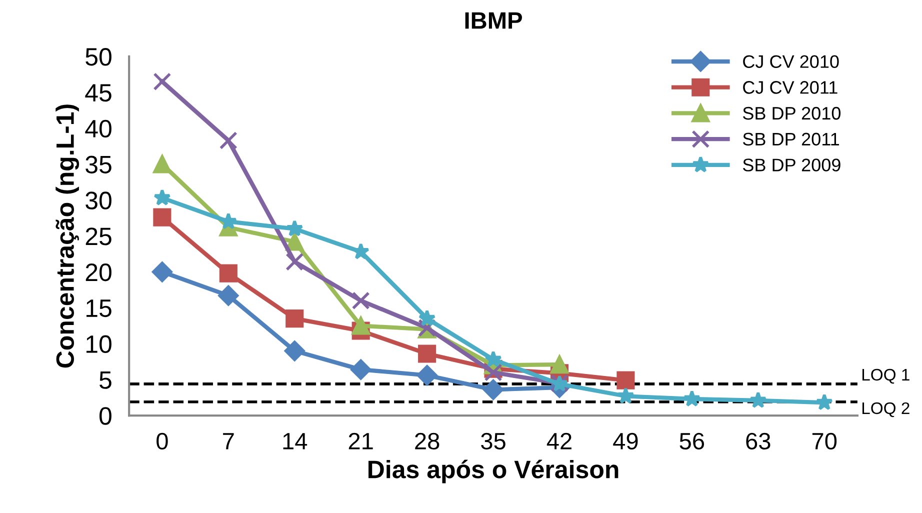 The image size is (922, 513). What do you see at coordinates (98, 93) in the screenshot?
I see `y-tick-label: 45` at bounding box center [98, 93].